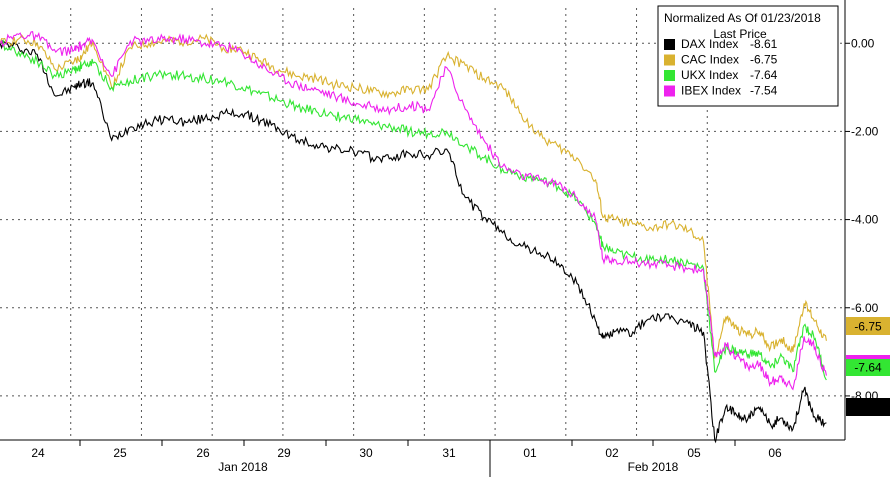 This screenshot has height=482, width=890. I want to click on legend-box, so click(748, 56).